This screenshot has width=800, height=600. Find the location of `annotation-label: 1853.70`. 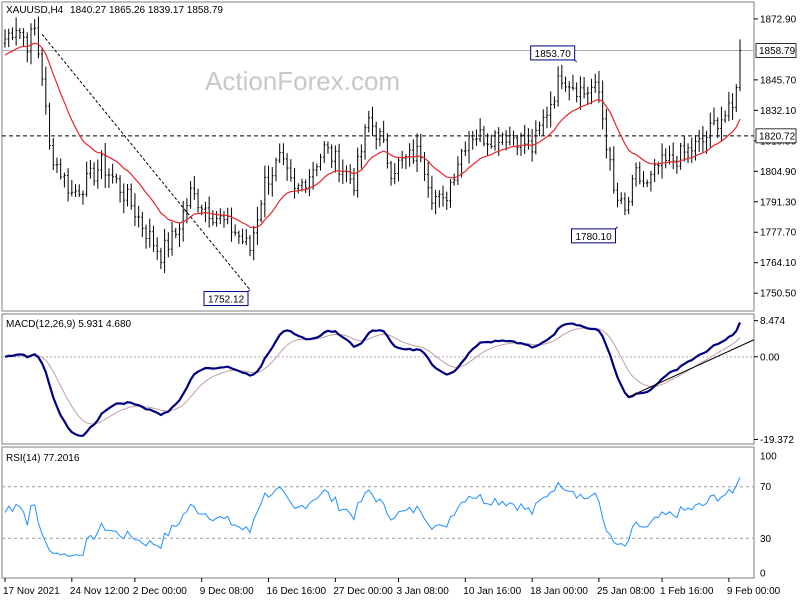

annotation-label: 1853.70 is located at coordinates (553, 54).